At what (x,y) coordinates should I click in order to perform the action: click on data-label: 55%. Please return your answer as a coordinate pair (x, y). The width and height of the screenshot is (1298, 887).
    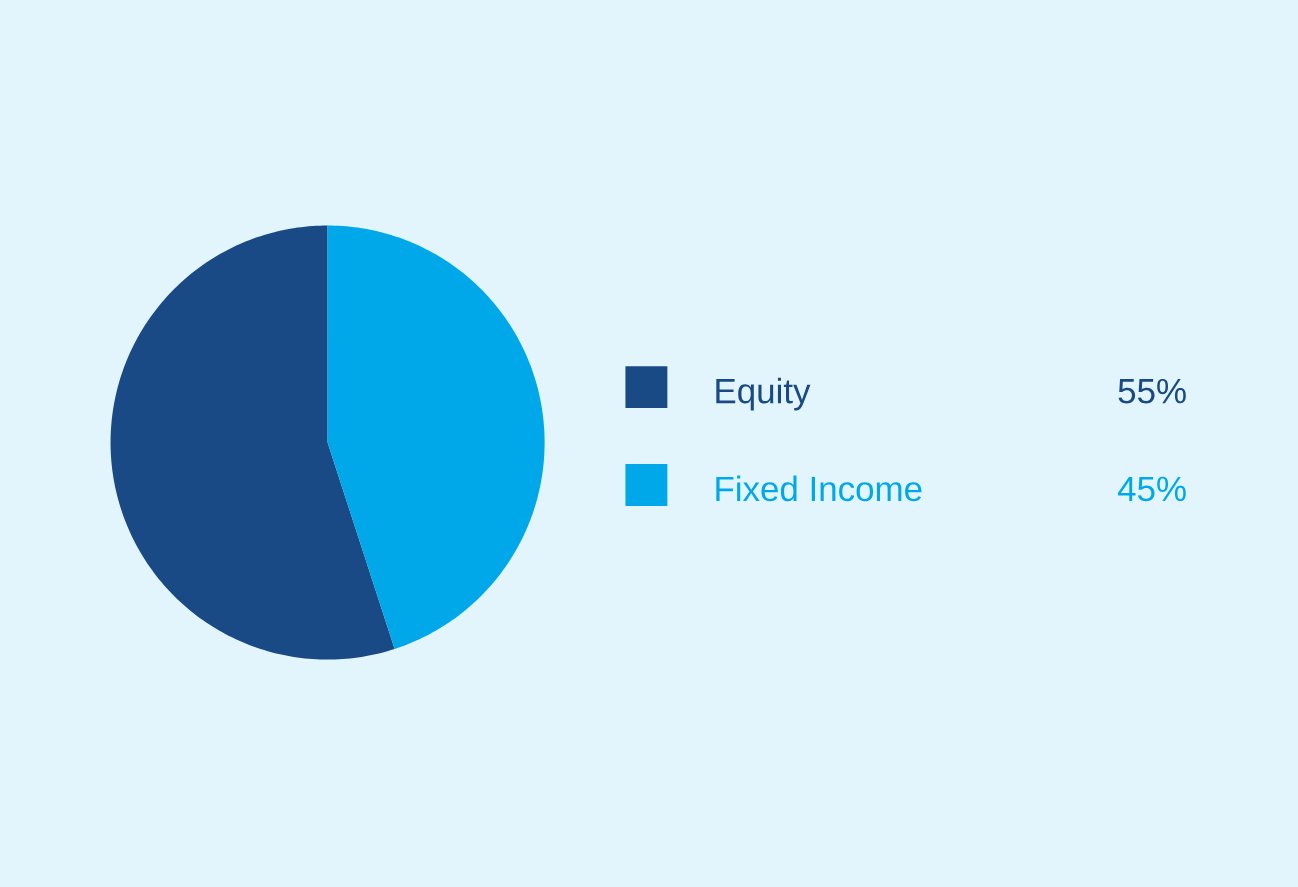
    Looking at the image, I should click on (1152, 391).